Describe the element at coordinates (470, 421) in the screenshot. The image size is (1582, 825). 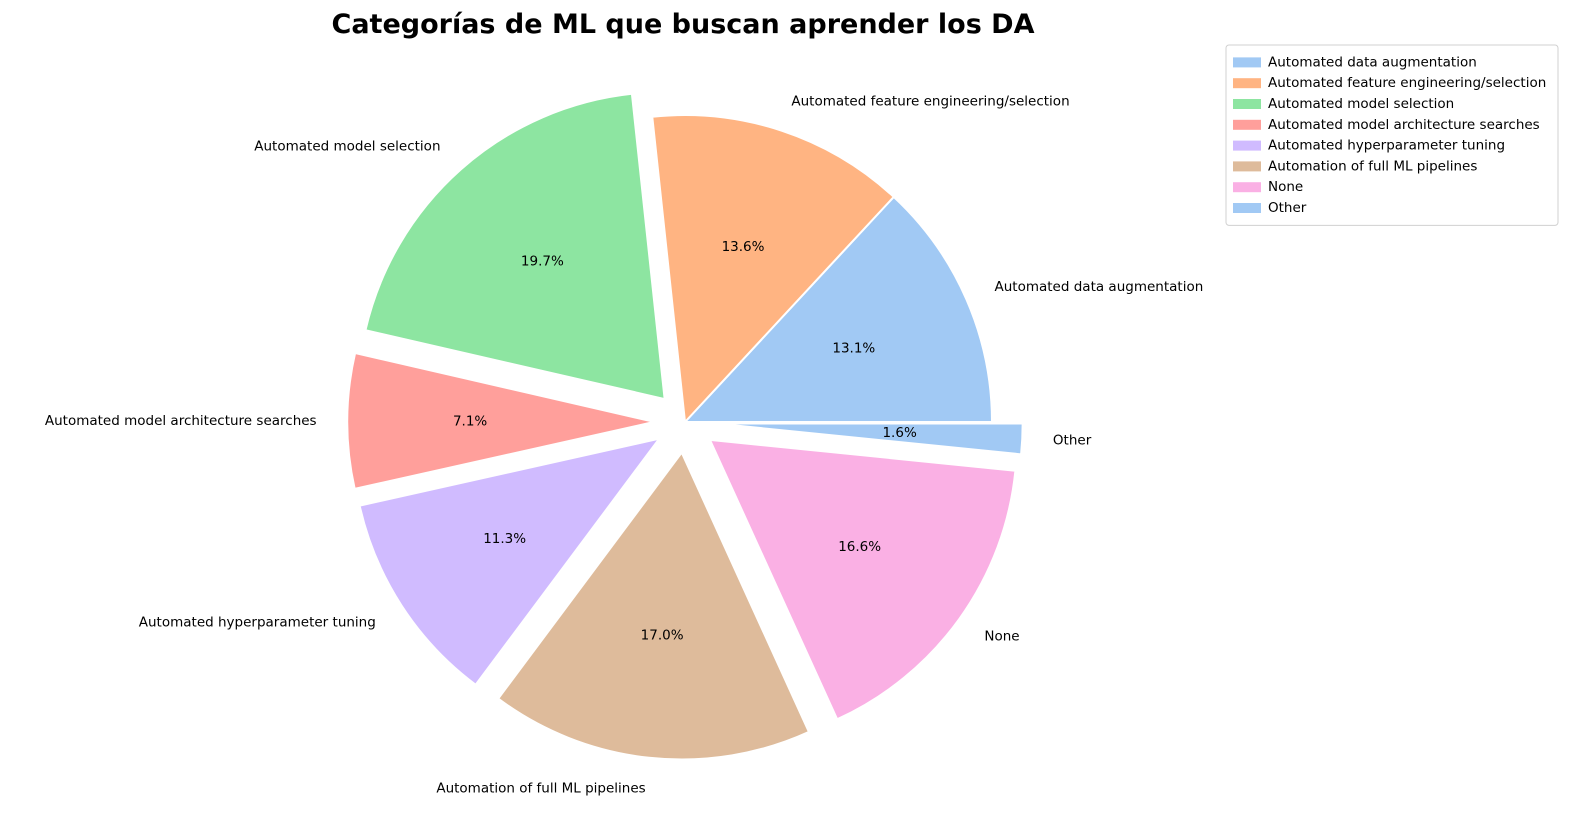
I see `percent-label-automated-model-architecture-searches: 7.1%` at that location.